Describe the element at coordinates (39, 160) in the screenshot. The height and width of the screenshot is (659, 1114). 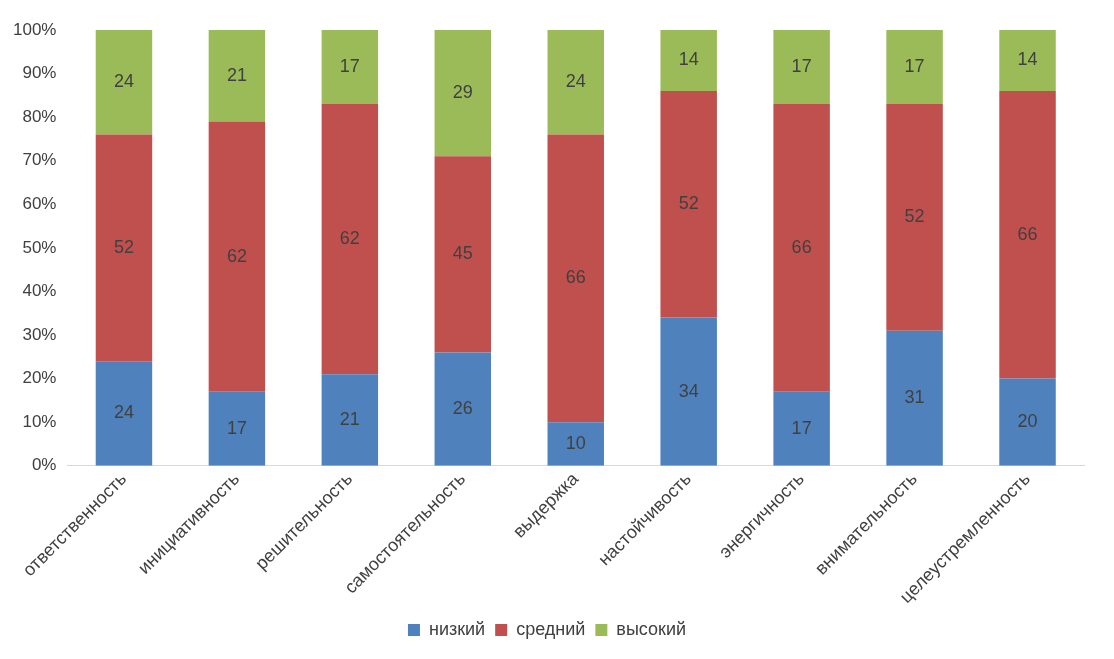
I see `y-tick-label: 70%` at that location.